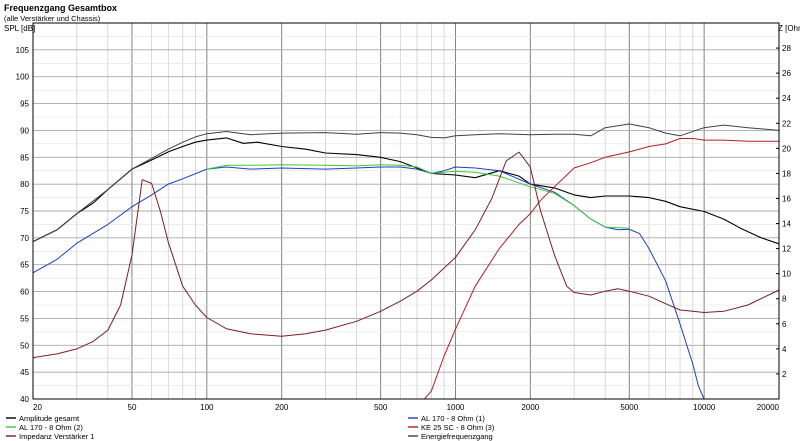 This screenshot has width=800, height=441. I want to click on y-tick-label: 60, so click(24, 292).